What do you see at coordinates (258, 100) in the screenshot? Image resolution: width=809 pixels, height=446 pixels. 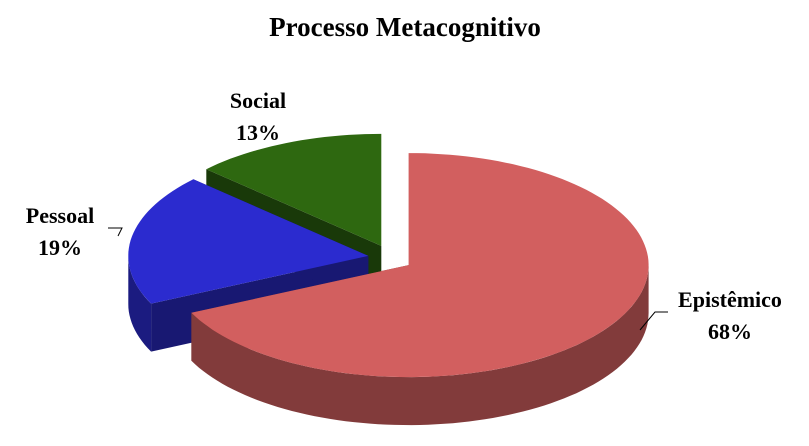 I see `slice-label: Social` at bounding box center [258, 100].